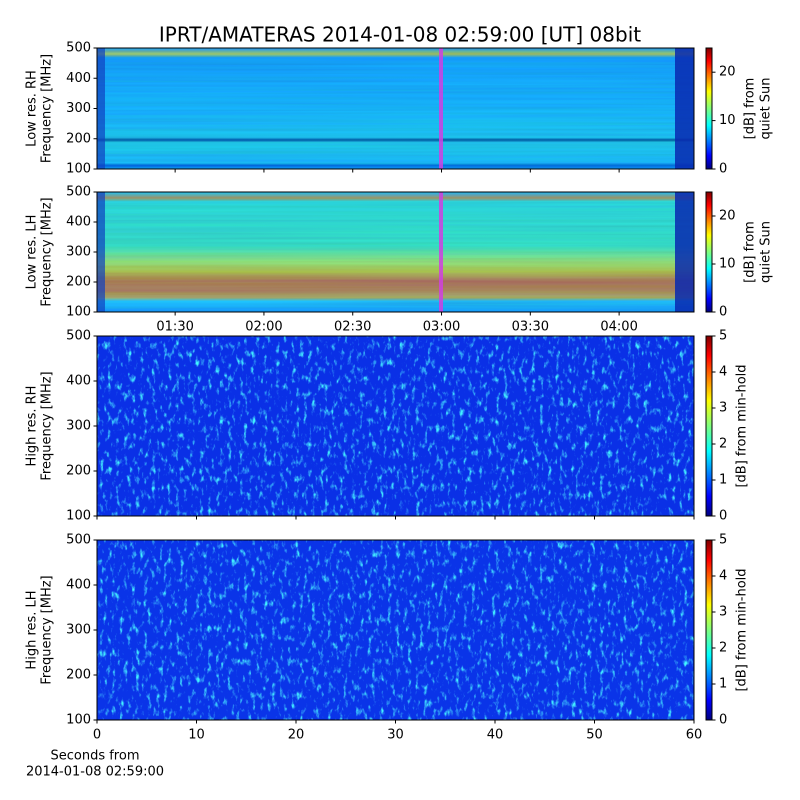 The height and width of the screenshot is (800, 800). I want to click on x-tick-label: 40, so click(495, 735).